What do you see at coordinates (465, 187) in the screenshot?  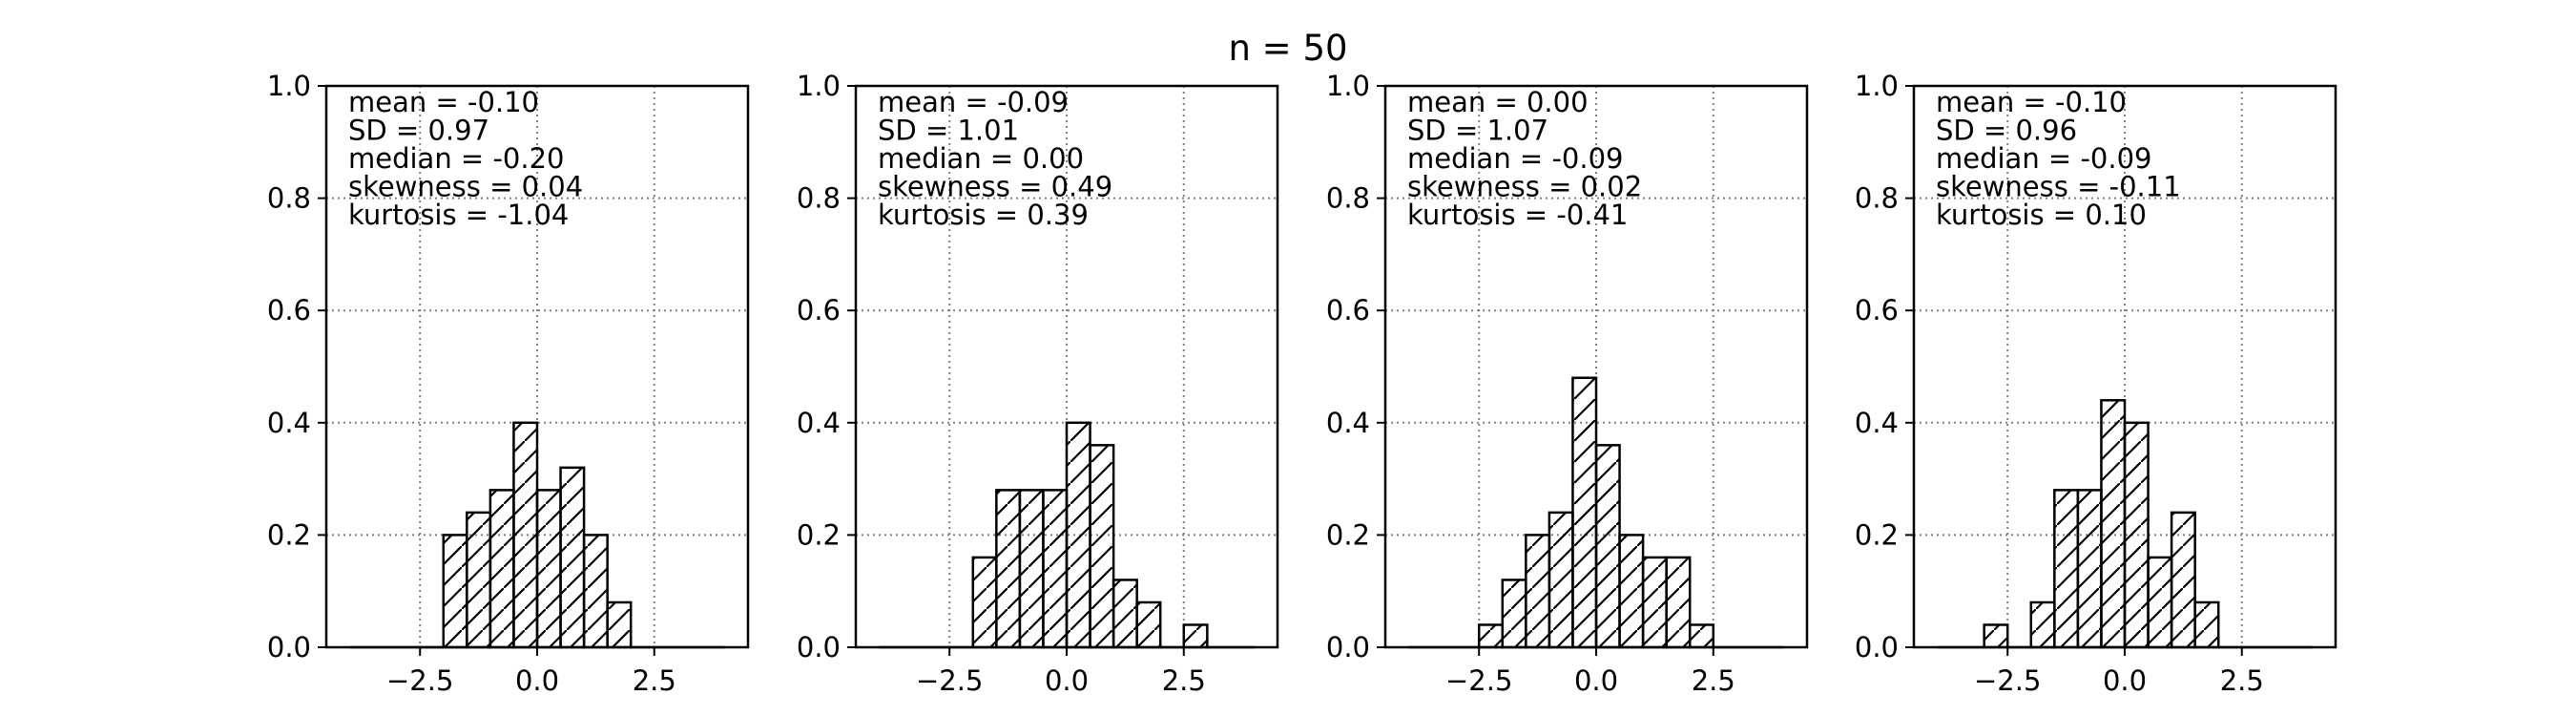 I see `stat-annotation: skewness = 0.04` at bounding box center [465, 187].